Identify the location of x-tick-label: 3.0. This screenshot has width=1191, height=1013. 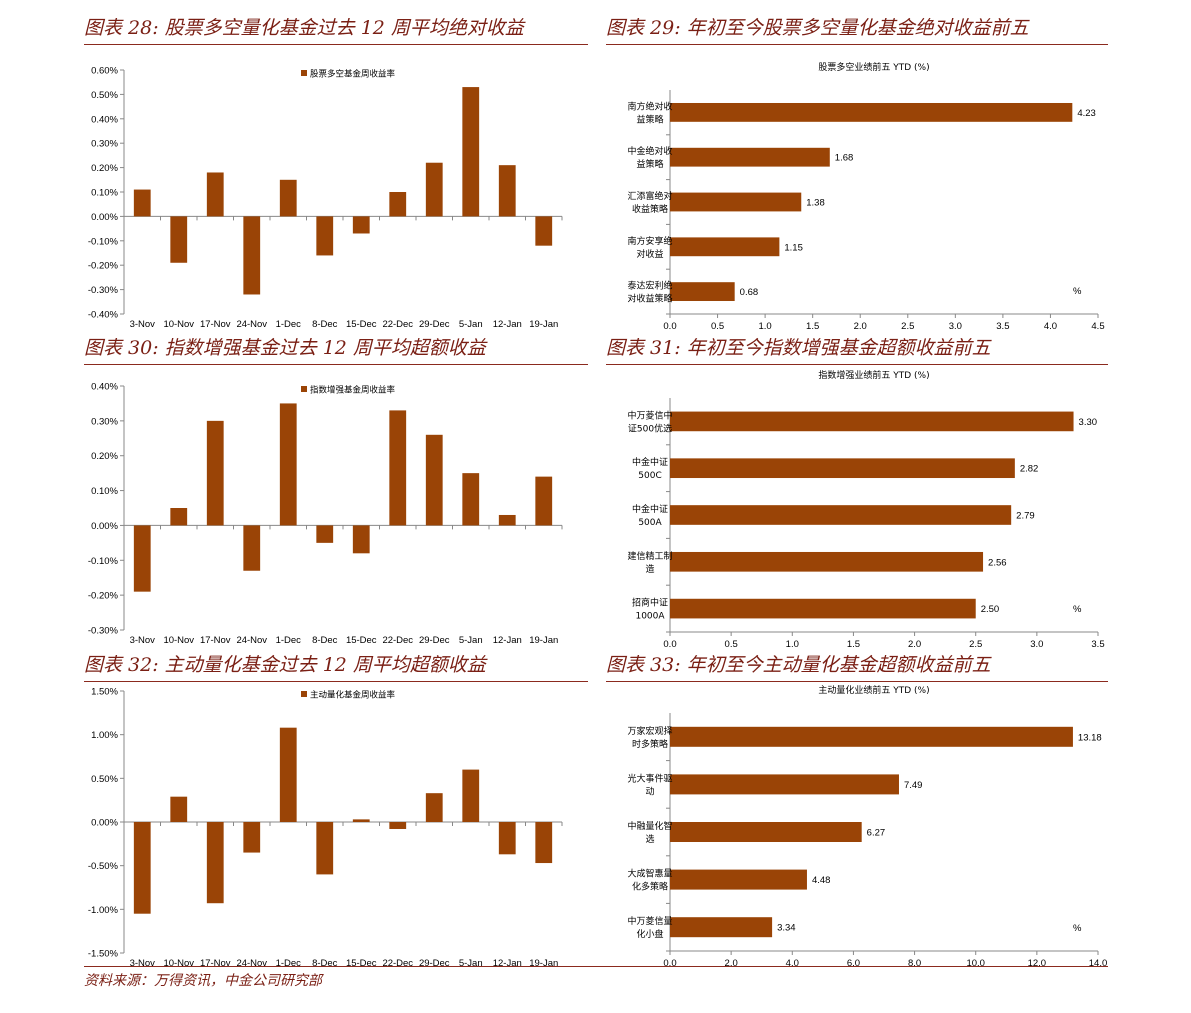
(955, 326).